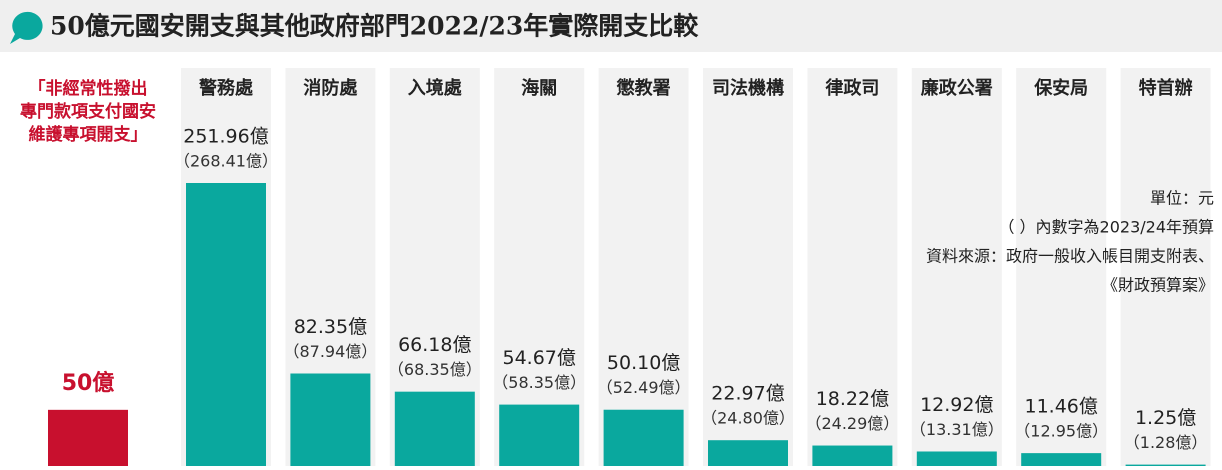 This screenshot has height=470, width=1222. Describe the element at coordinates (88, 88) in the screenshot. I see `highlight-label: 「非經常性撥出` at that location.